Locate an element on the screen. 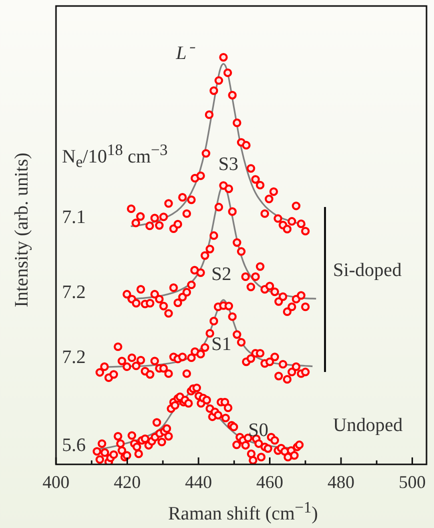 Image resolution: width=434 pixels, height=528 pixels. series-label: S2 is located at coordinates (221, 274).